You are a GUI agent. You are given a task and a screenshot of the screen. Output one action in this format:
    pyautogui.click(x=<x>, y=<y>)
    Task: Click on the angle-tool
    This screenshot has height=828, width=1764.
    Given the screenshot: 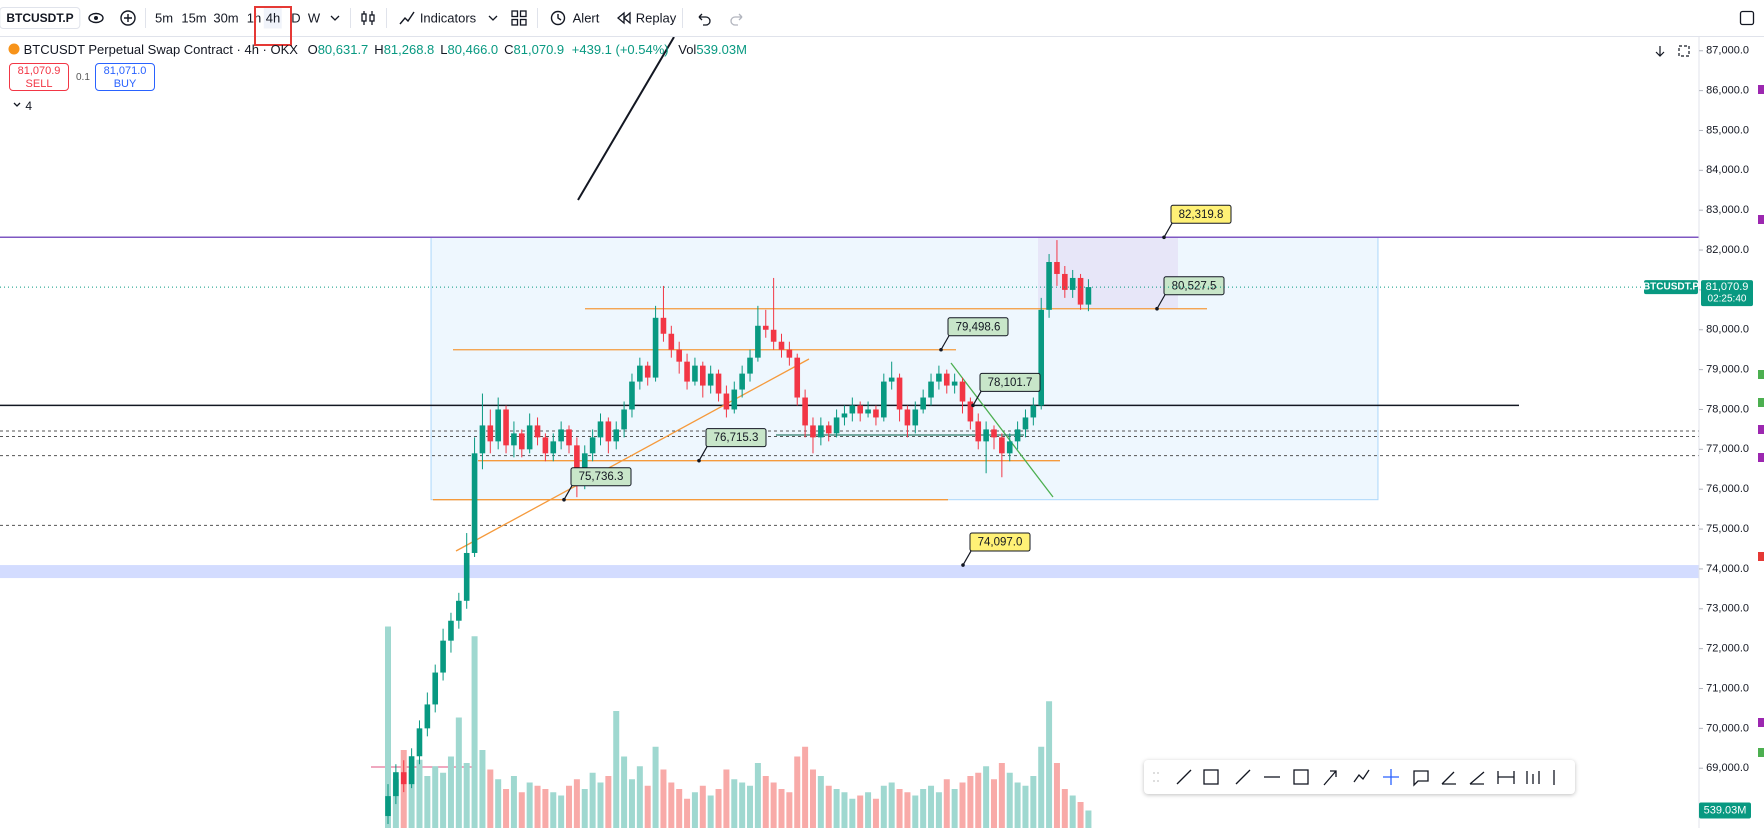 What is the action you would take?
    pyautogui.click(x=1477, y=778)
    